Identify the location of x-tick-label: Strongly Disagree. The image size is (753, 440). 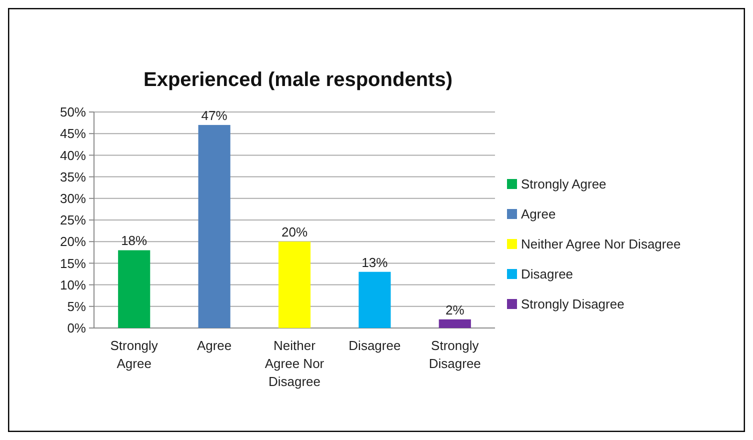
(454, 354).